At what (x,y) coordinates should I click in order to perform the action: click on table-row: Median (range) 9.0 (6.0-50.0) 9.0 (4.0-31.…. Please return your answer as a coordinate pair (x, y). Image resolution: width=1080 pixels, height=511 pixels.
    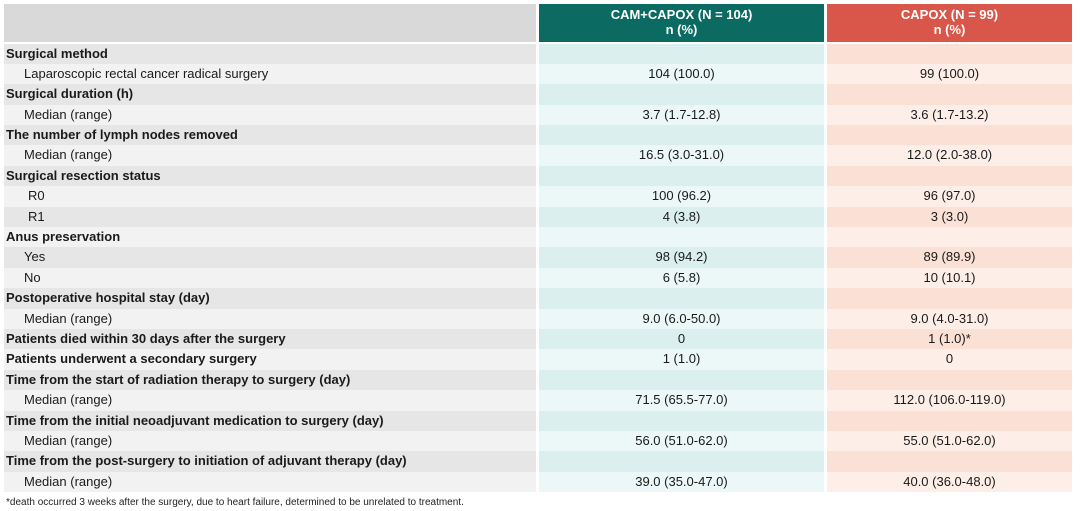
    Looking at the image, I should click on (538, 318).